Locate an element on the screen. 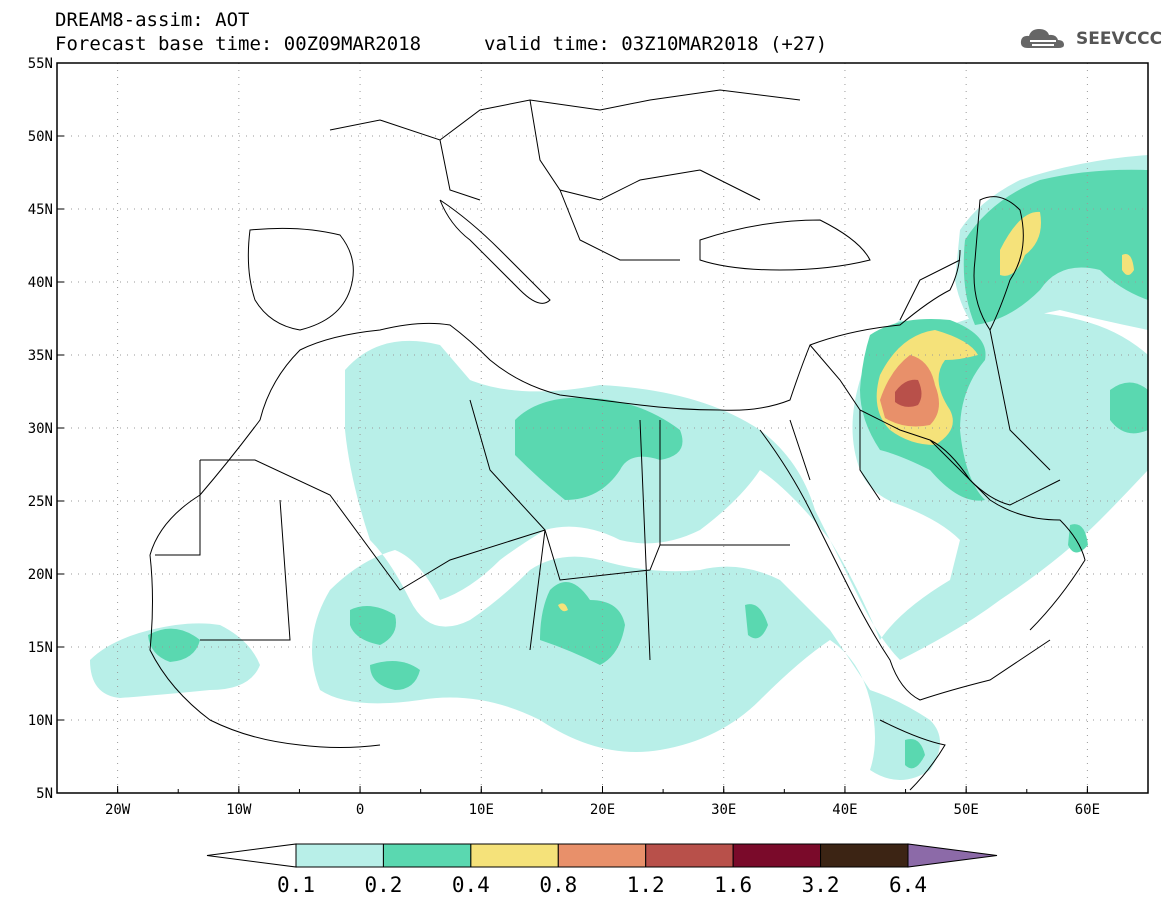 The image size is (1165, 905). colorbar-label: 6.4 is located at coordinates (908, 885).